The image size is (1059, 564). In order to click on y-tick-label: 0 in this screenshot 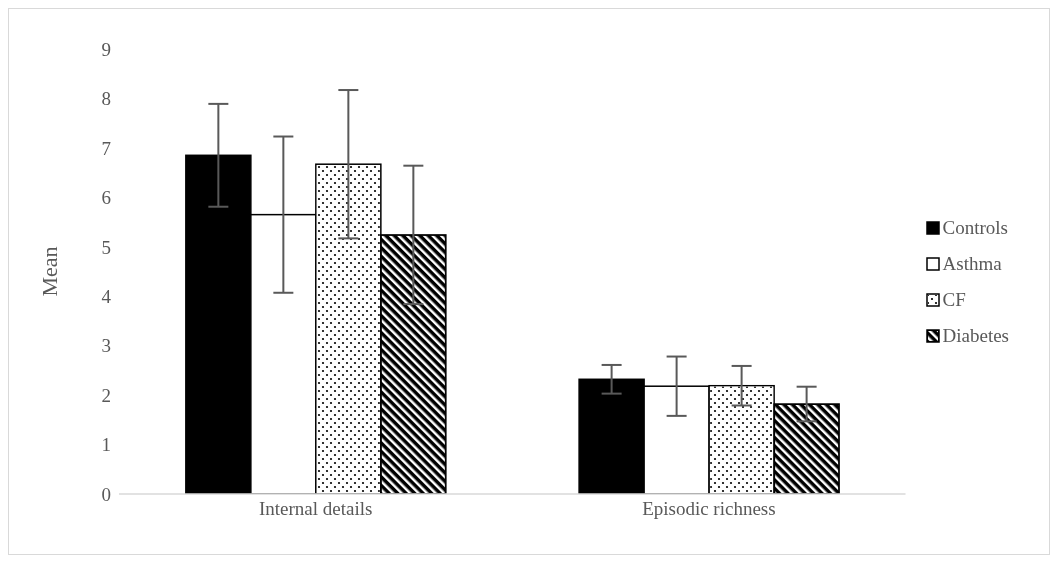, I will do `click(106, 494)`.